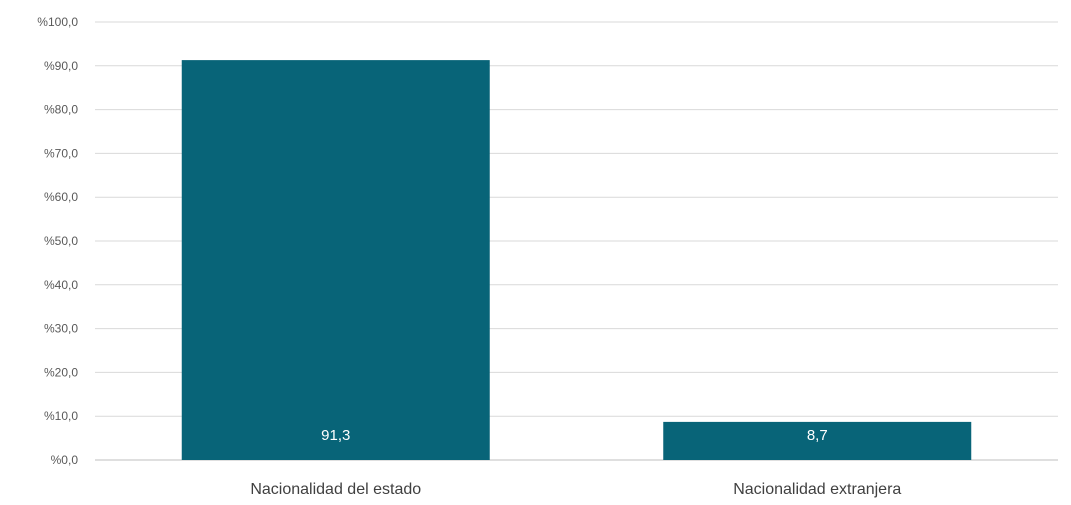  Describe the element at coordinates (335, 435) in the screenshot. I see `data-label: 91,3` at that location.